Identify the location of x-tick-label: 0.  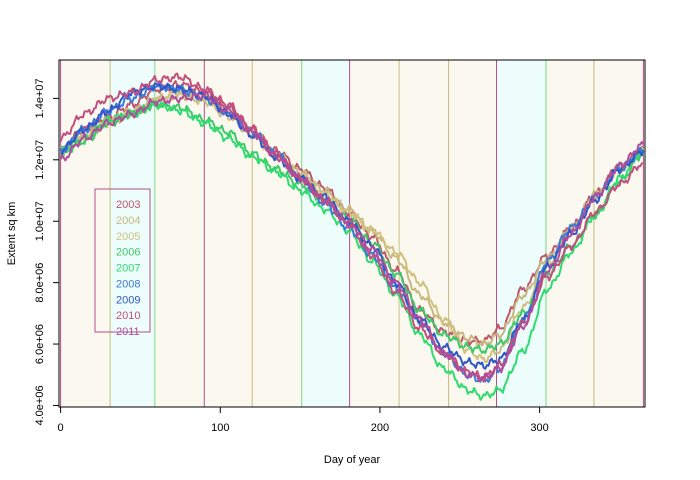
(61, 428).